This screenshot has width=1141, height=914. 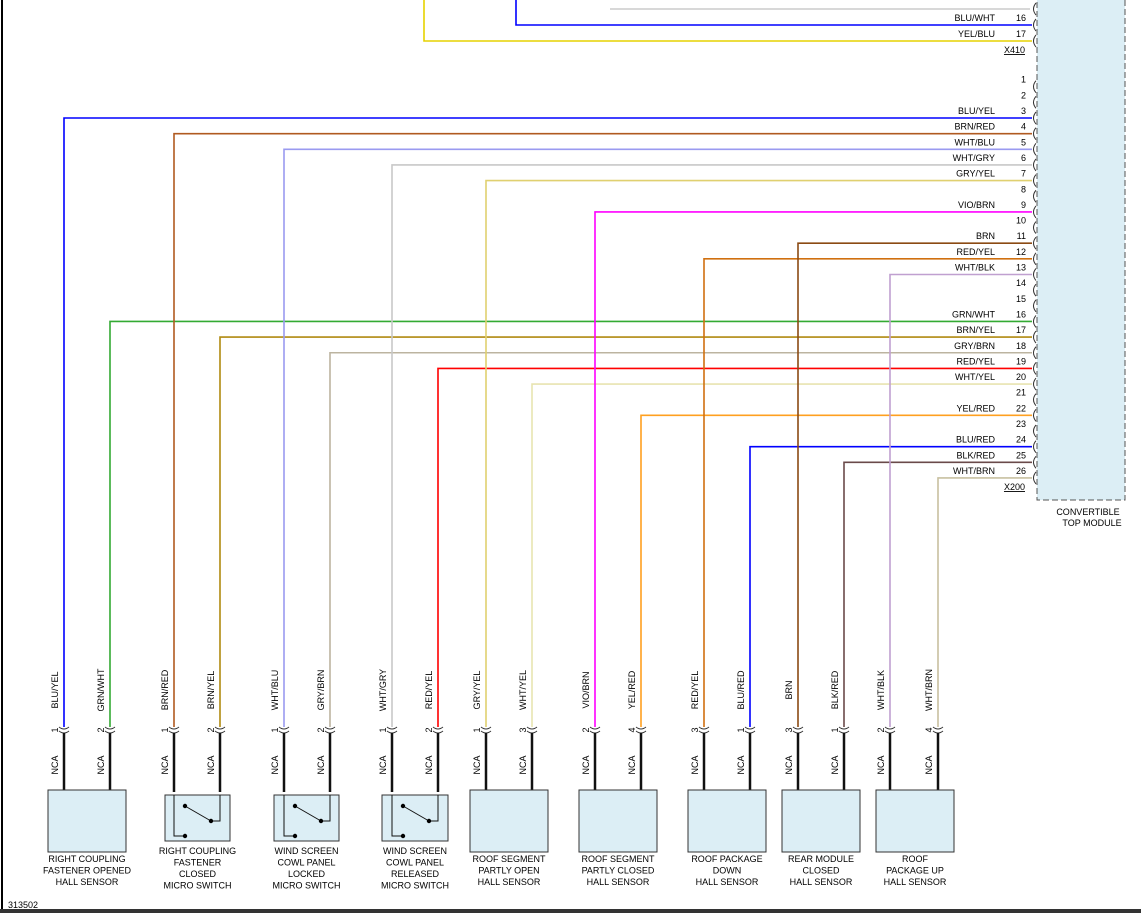 I want to click on component-label: DOWN, so click(x=727, y=871).